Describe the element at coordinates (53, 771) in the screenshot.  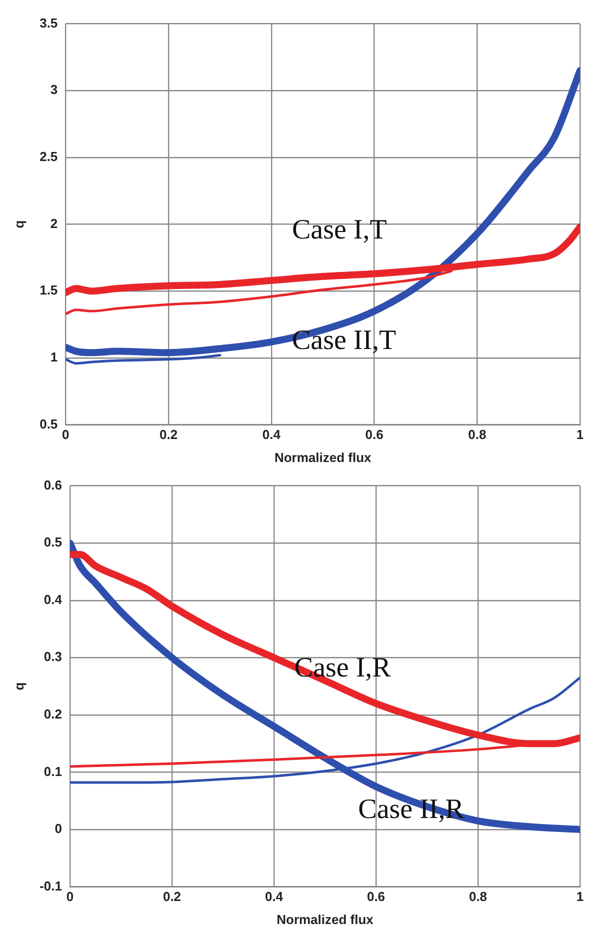
I see `y-tick-label: 0.1` at that location.